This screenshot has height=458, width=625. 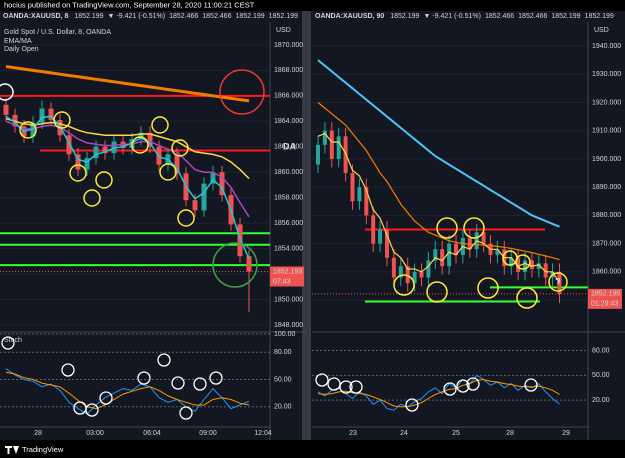 I want to click on y-tick-label: 1860.000, so click(x=606, y=272).